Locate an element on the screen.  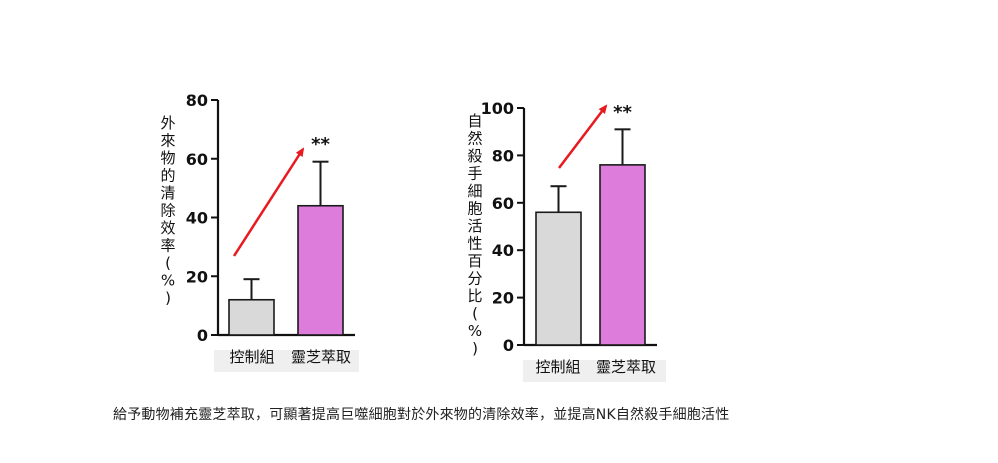
y-tick-label: 100 is located at coordinates (497, 108).